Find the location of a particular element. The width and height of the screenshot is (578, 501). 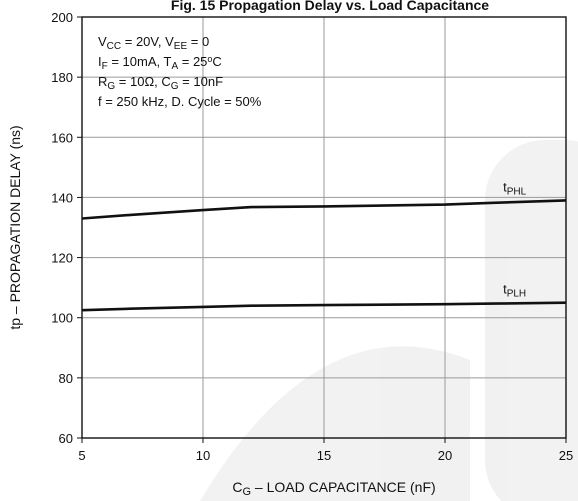

y-tick-label: 140 is located at coordinates (62, 197).